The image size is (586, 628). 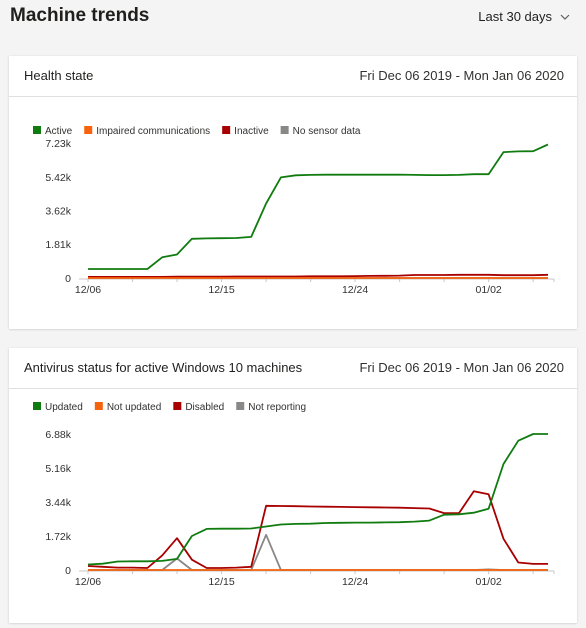 I want to click on legend-item-2: Inactive, so click(x=245, y=131).